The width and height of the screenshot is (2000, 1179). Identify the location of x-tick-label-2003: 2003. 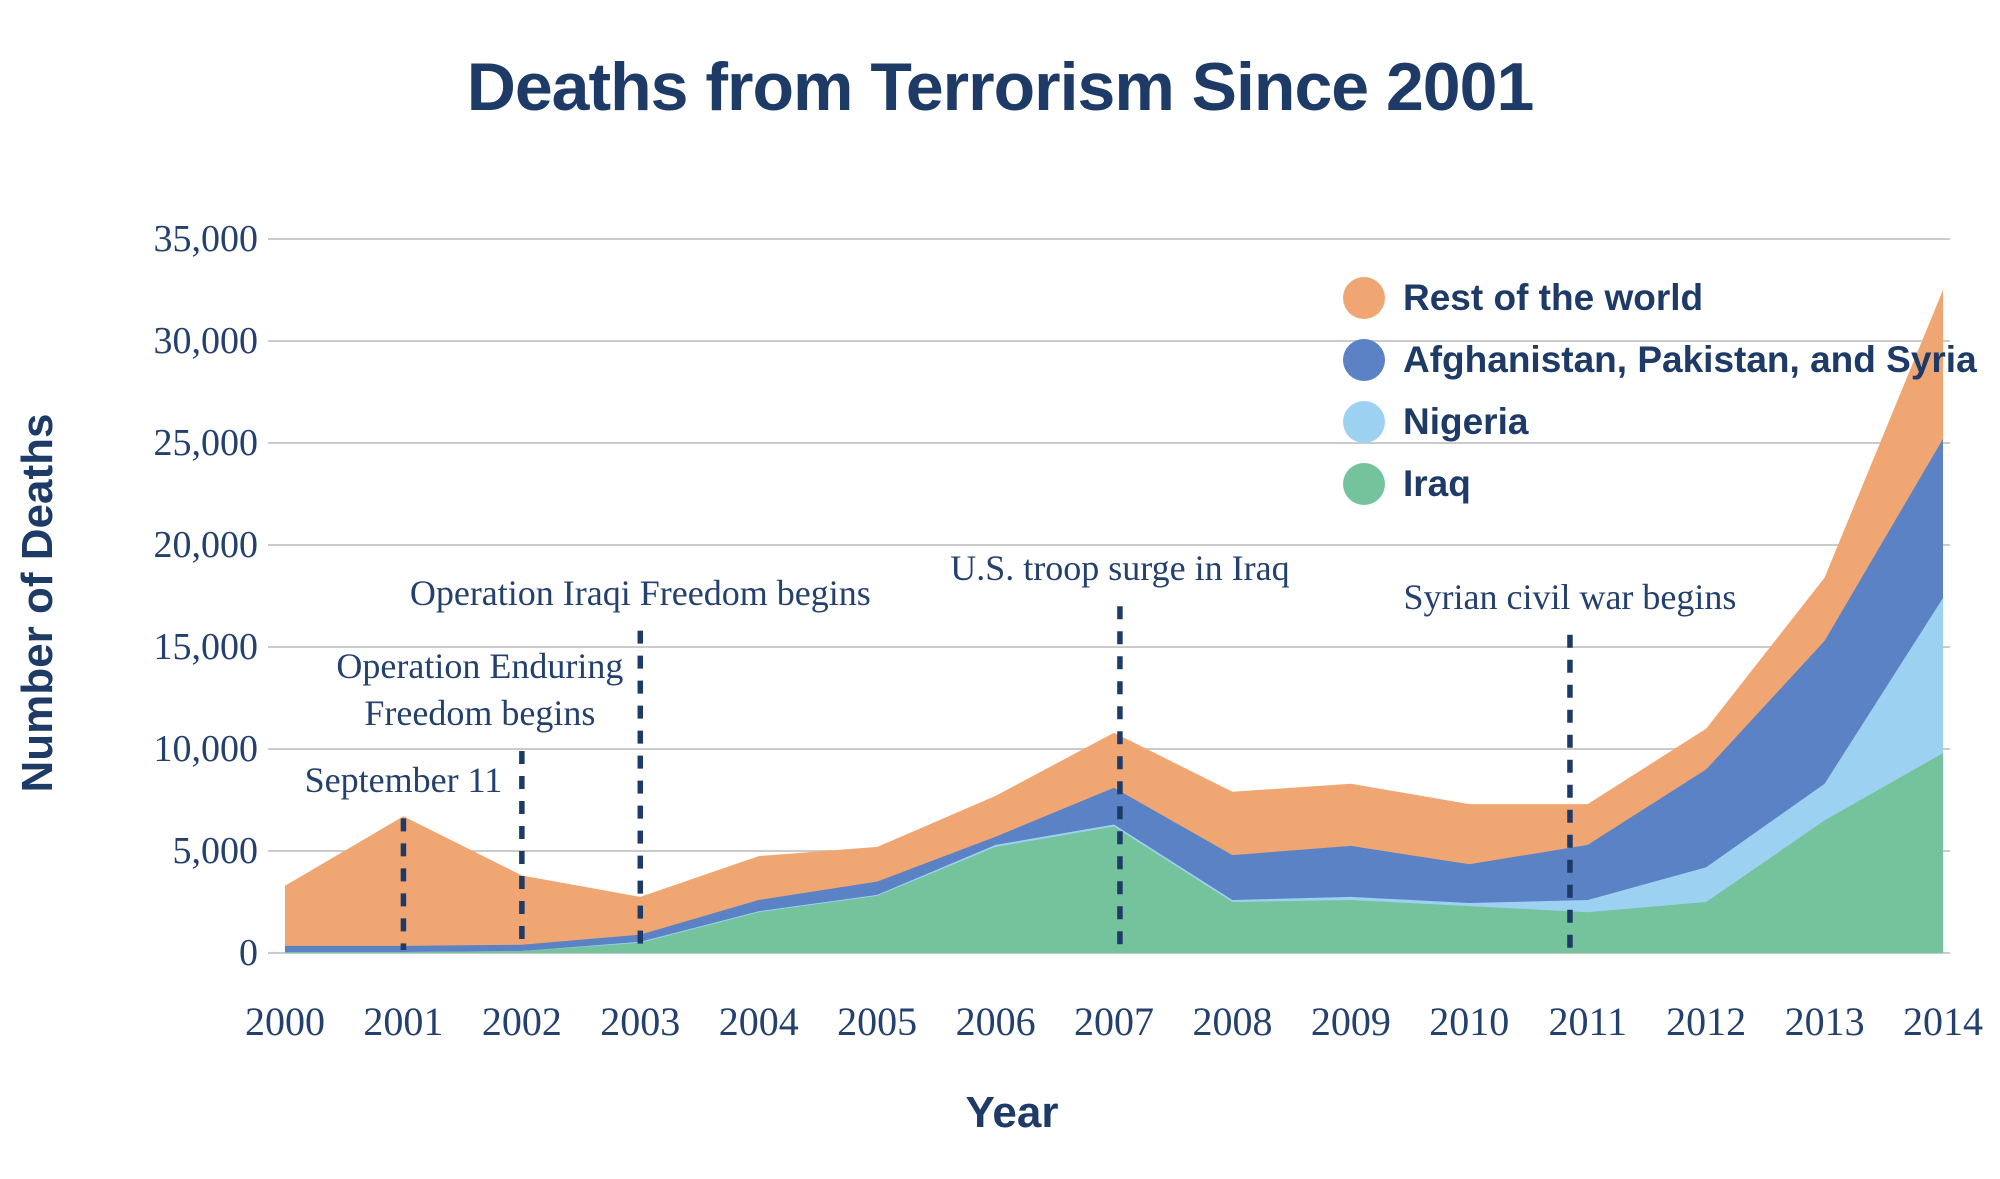
(640, 1021).